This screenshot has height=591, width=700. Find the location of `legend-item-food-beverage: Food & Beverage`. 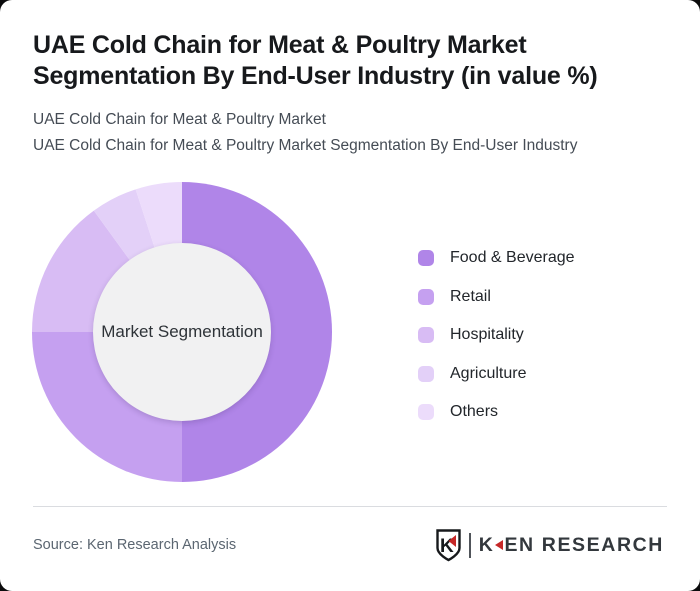

legend-item-food-beverage: Food & Beverage is located at coordinates (496, 257).